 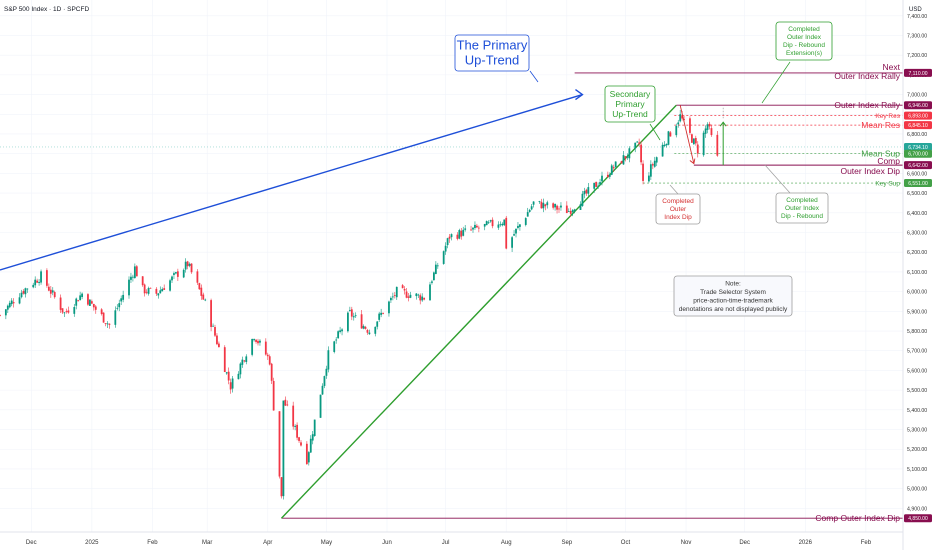 I want to click on x-tick-label: 2026, so click(x=806, y=543).